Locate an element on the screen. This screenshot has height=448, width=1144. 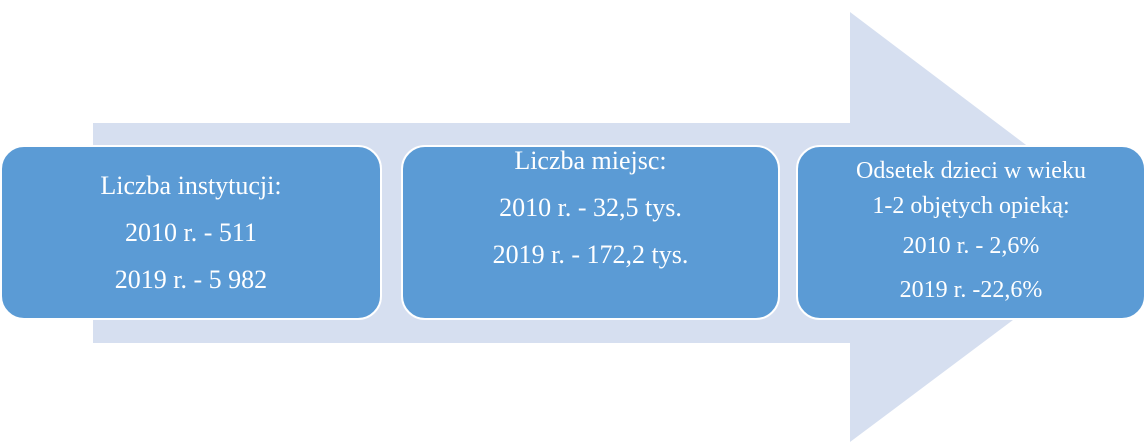
node-text: Odsetek dzieci w wieku is located at coordinates (971, 170).